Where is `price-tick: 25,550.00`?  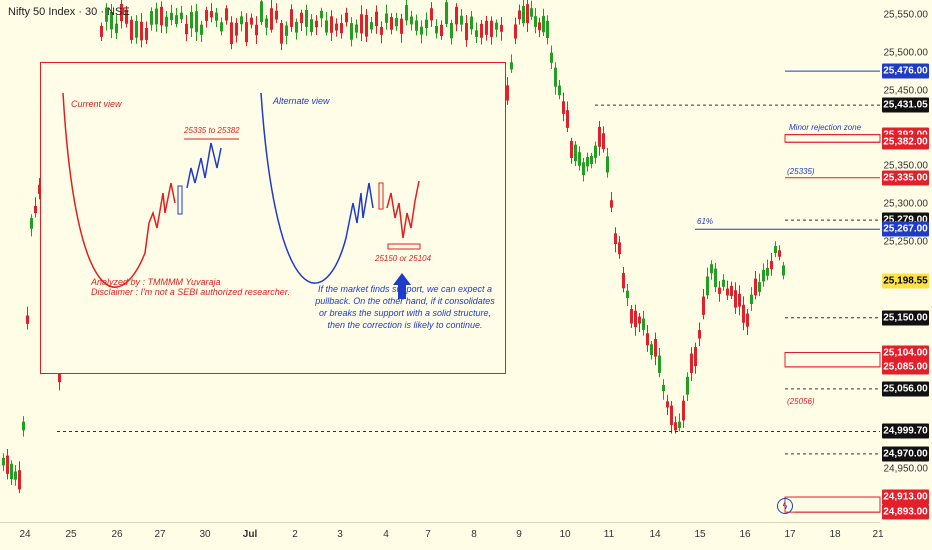 price-tick: 25,550.00 is located at coordinates (906, 15).